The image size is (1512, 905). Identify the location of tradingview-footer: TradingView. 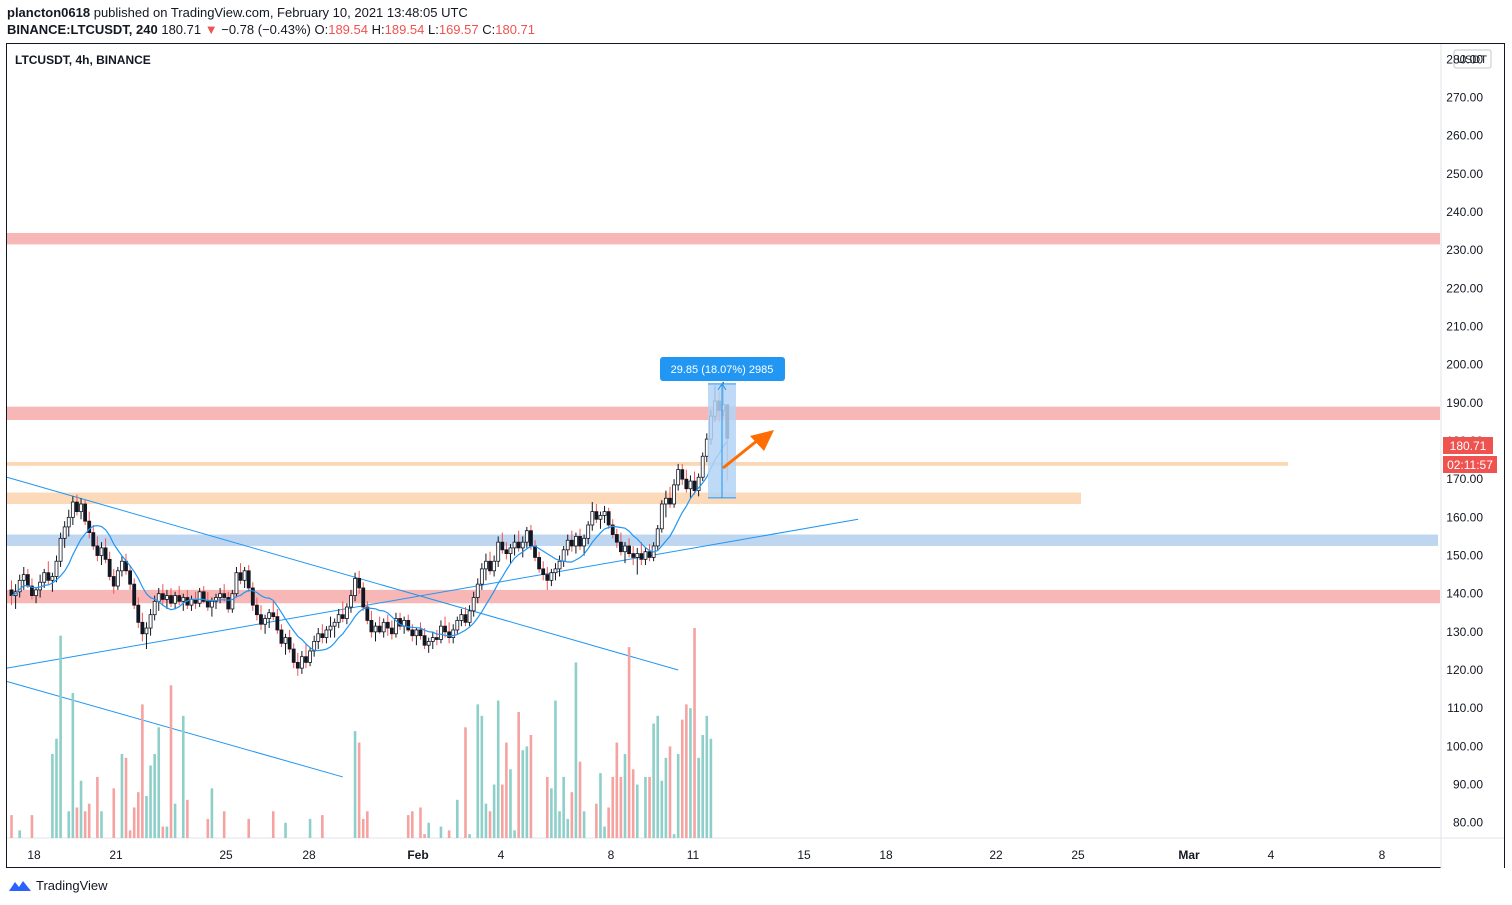
(58, 885).